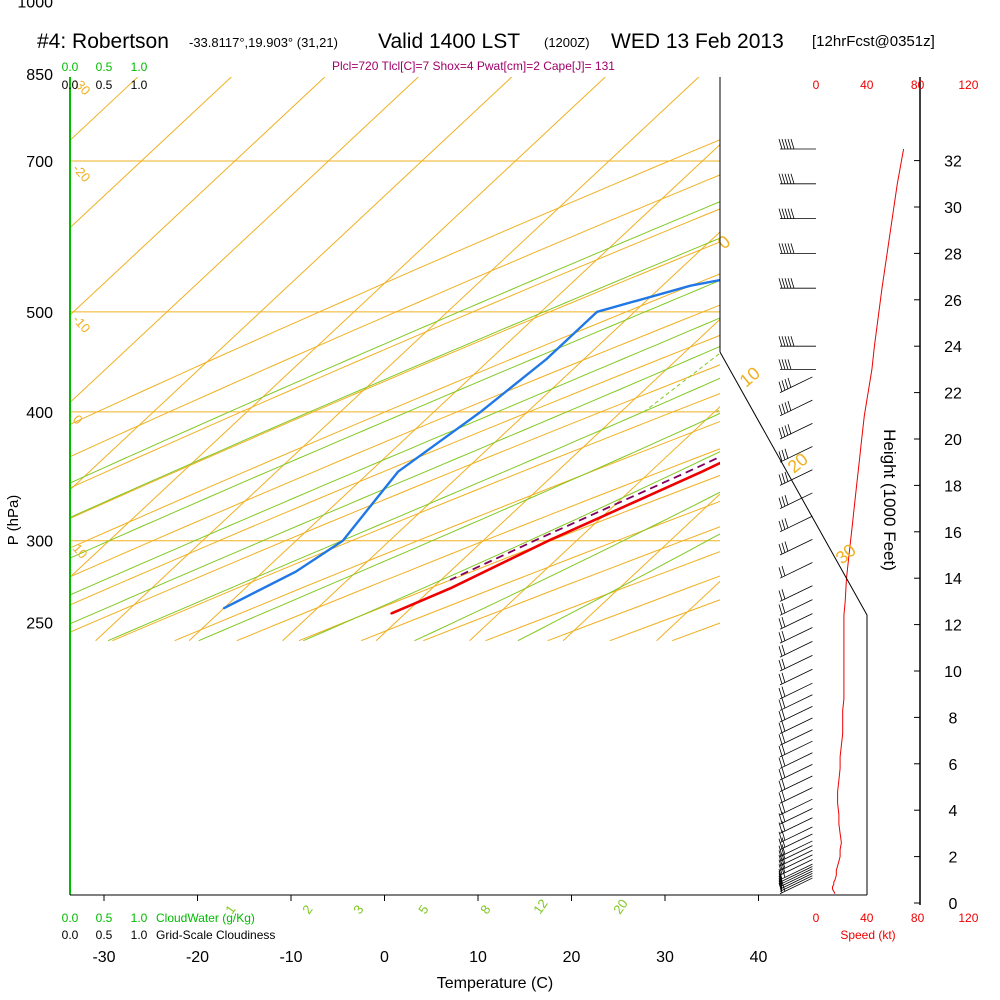 This screenshot has width=1000, height=1000. What do you see at coordinates (104, 935) in the screenshot?
I see `cloudiness-tick-bottom: 0.5` at bounding box center [104, 935].